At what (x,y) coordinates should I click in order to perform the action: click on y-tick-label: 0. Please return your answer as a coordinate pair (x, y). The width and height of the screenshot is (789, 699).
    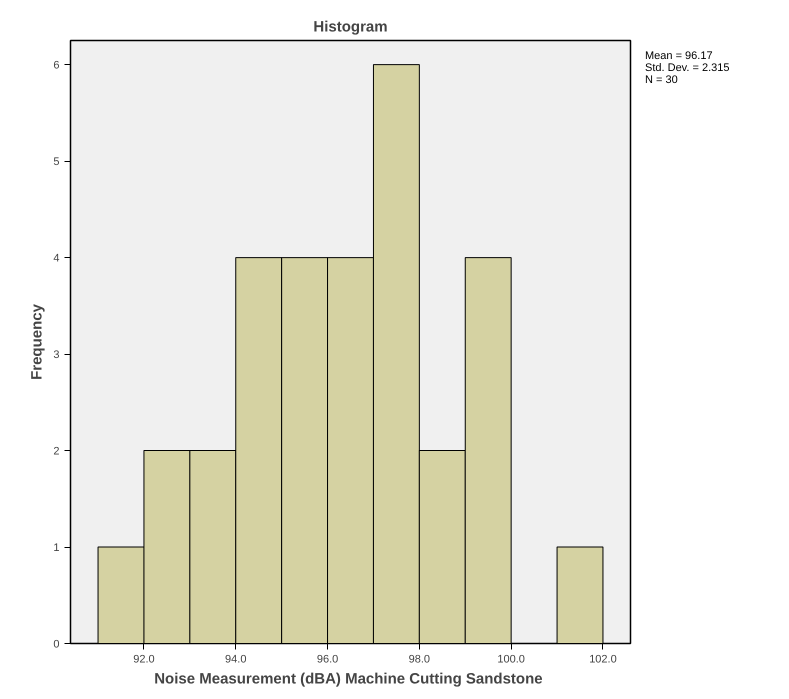
    Looking at the image, I should click on (56, 644).